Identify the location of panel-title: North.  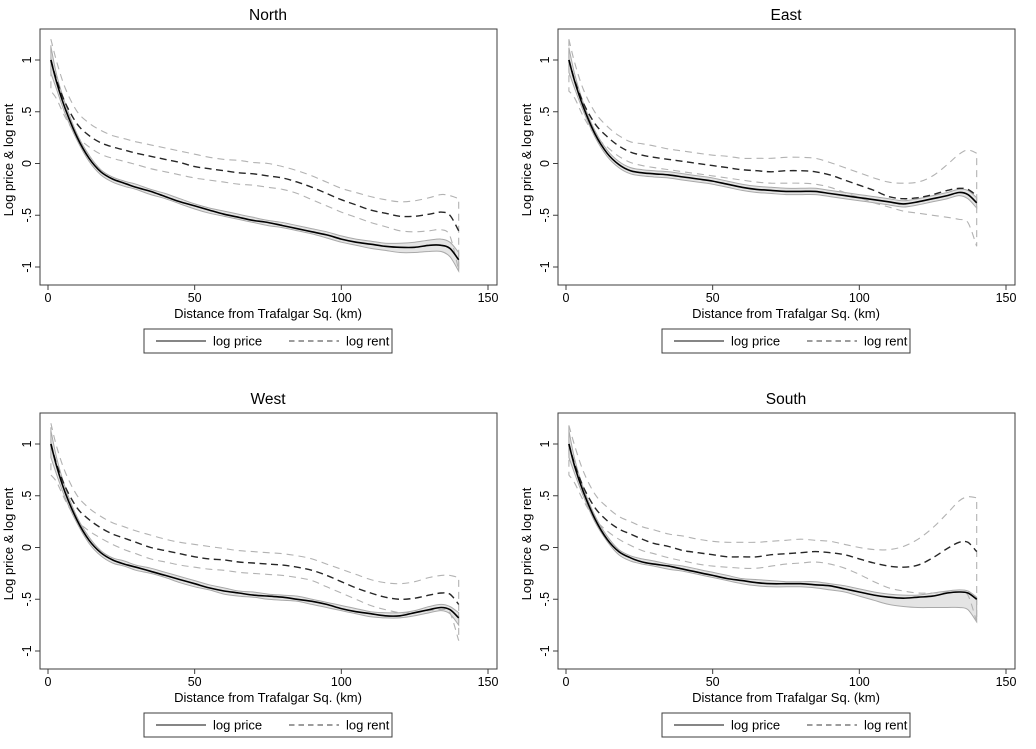
(268, 15).